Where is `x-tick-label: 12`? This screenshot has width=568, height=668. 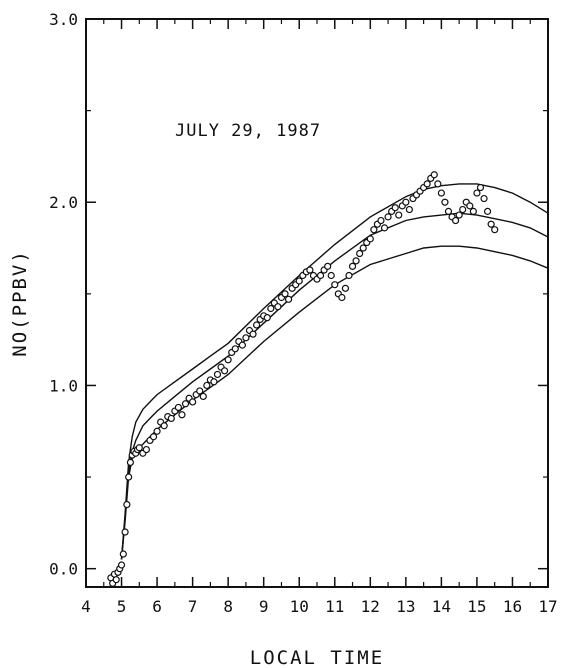
x-tick-label: 12 is located at coordinates (370, 606).